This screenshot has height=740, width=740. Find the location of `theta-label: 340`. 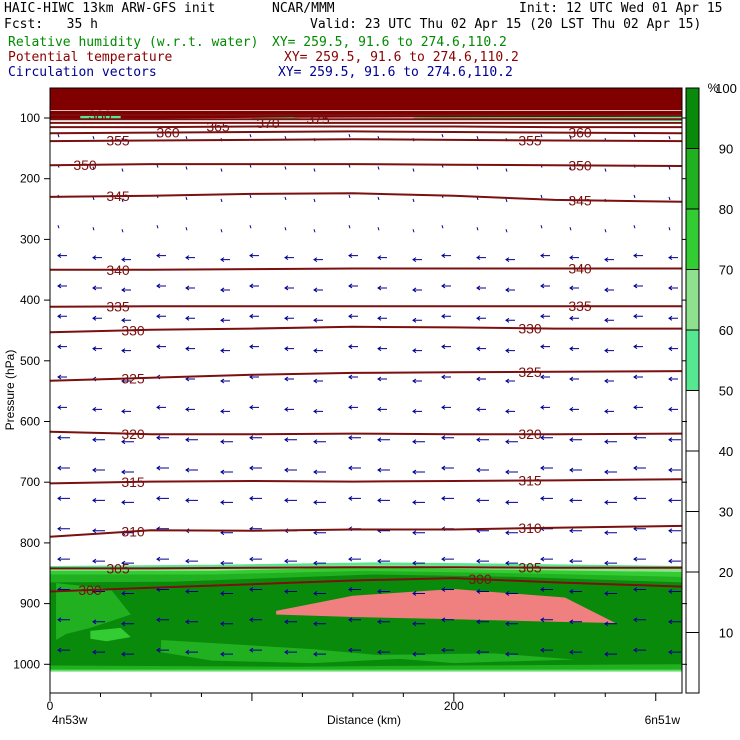

theta-label: 340 is located at coordinates (580, 269).